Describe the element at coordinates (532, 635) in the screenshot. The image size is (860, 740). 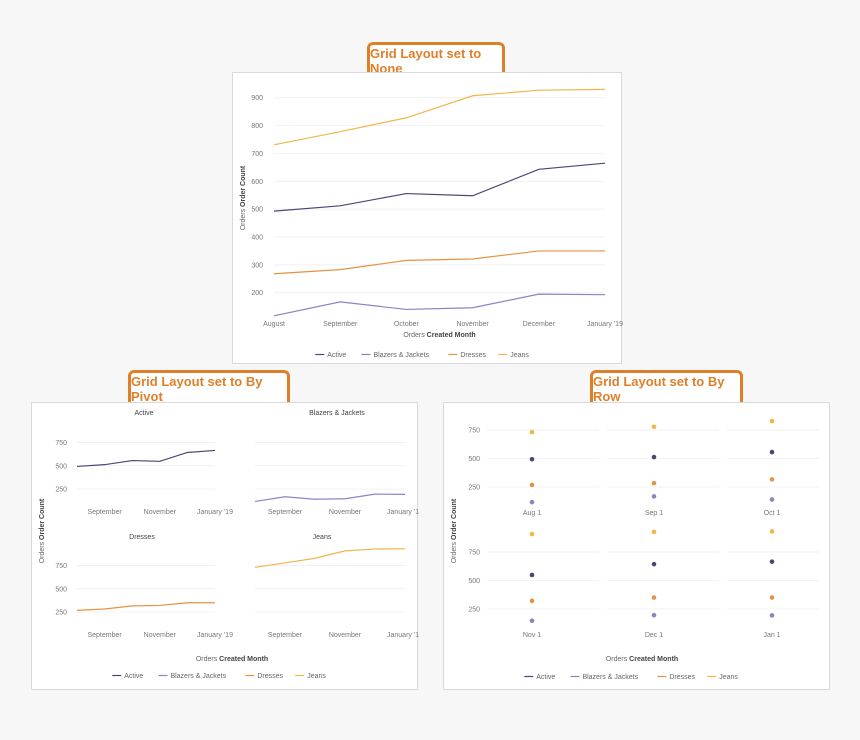
I see `x-tick-label: Nov 1` at that location.